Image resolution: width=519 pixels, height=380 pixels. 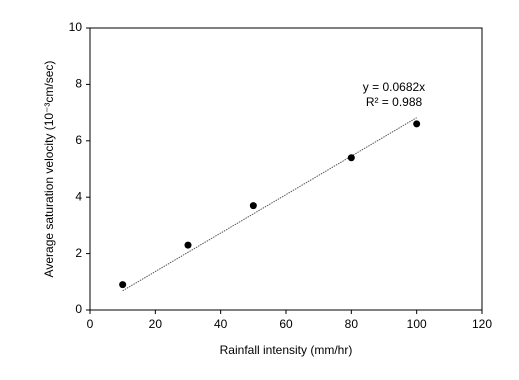 What do you see at coordinates (286, 350) in the screenshot?
I see `x-axis-label: Rainfall intensity (mm/hr)` at bounding box center [286, 350].